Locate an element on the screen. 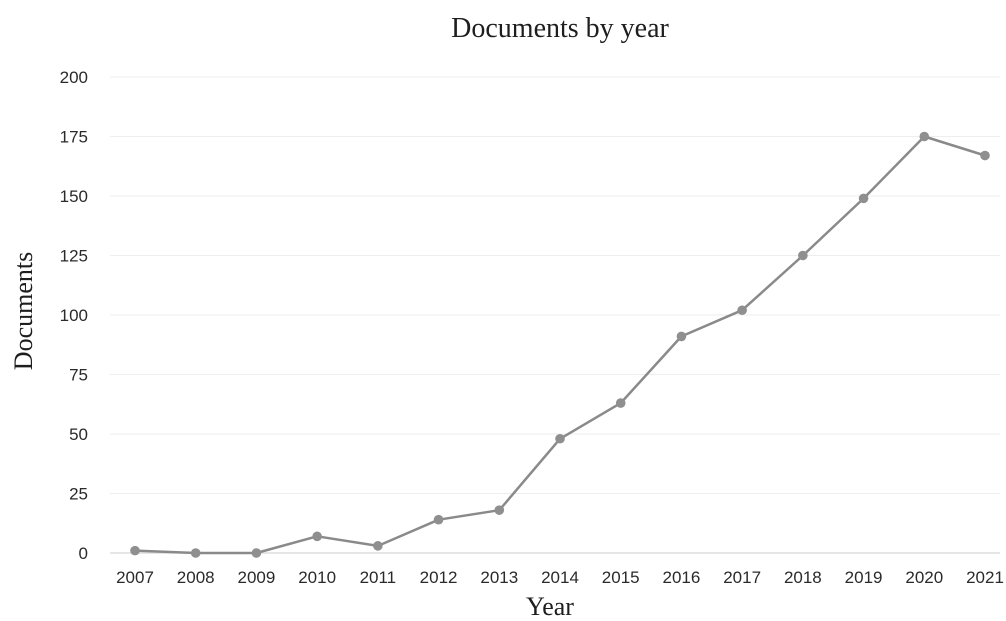 The width and height of the screenshot is (1006, 621). x-tick-label-2014: 2014 is located at coordinates (560, 577).